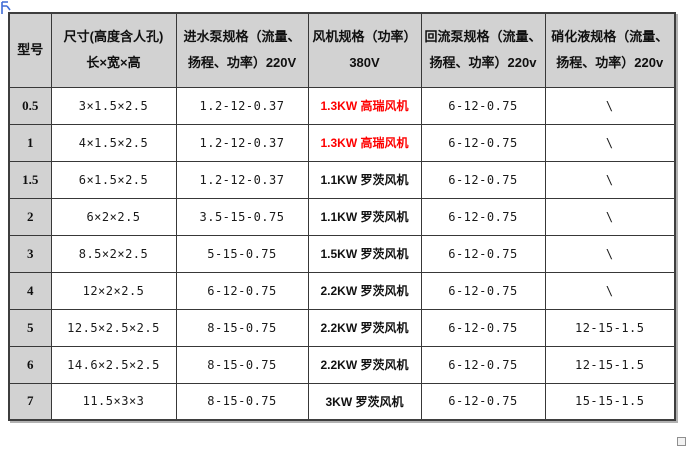 Image resolution: width=700 pixels, height=450 pixels. Describe the element at coordinates (30, 179) in the screenshot. I see `cell-model: 1.5` at that location.